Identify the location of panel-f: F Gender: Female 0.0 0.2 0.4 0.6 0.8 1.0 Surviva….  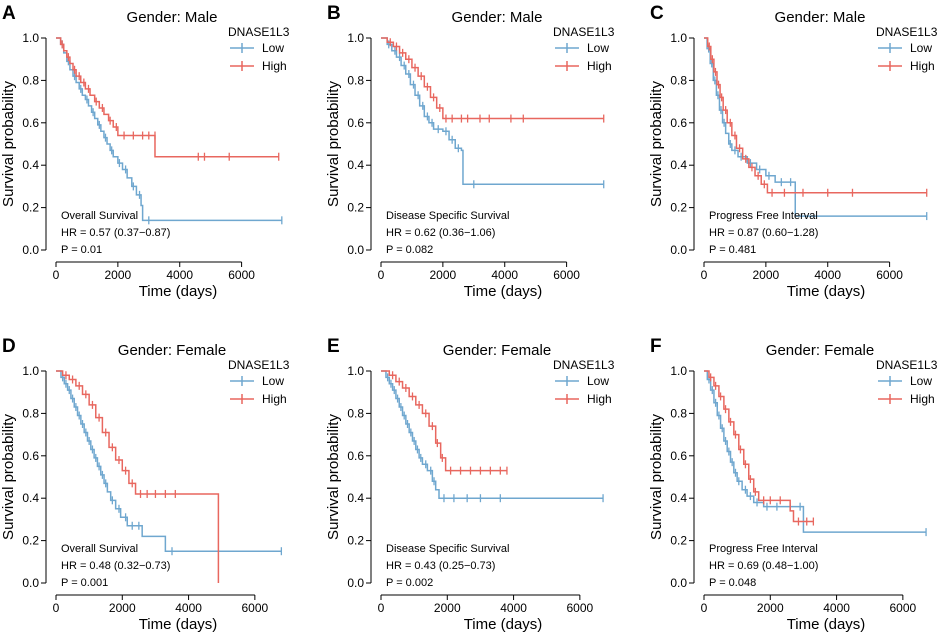
(793, 484).